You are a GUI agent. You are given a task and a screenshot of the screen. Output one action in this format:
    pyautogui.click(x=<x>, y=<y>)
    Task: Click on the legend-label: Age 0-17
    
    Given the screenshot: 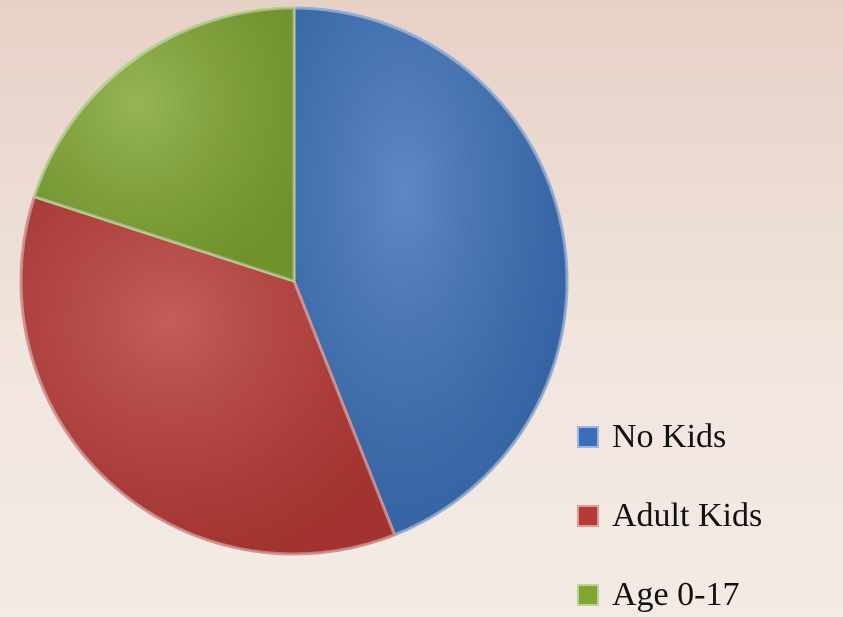 What is the action you would take?
    pyautogui.click(x=675, y=594)
    